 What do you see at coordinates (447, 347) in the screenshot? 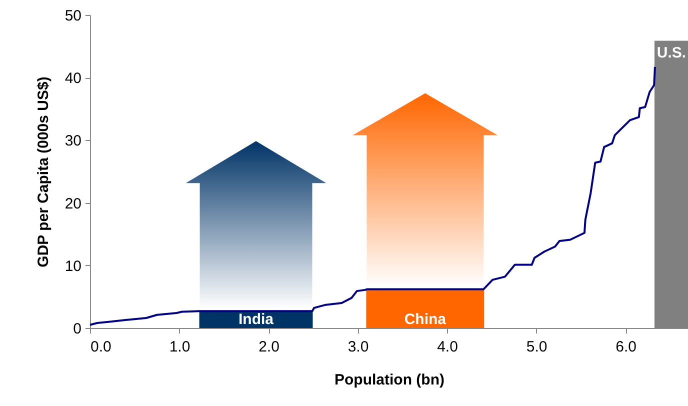
I see `x-tick-label: 4.0` at bounding box center [447, 347].